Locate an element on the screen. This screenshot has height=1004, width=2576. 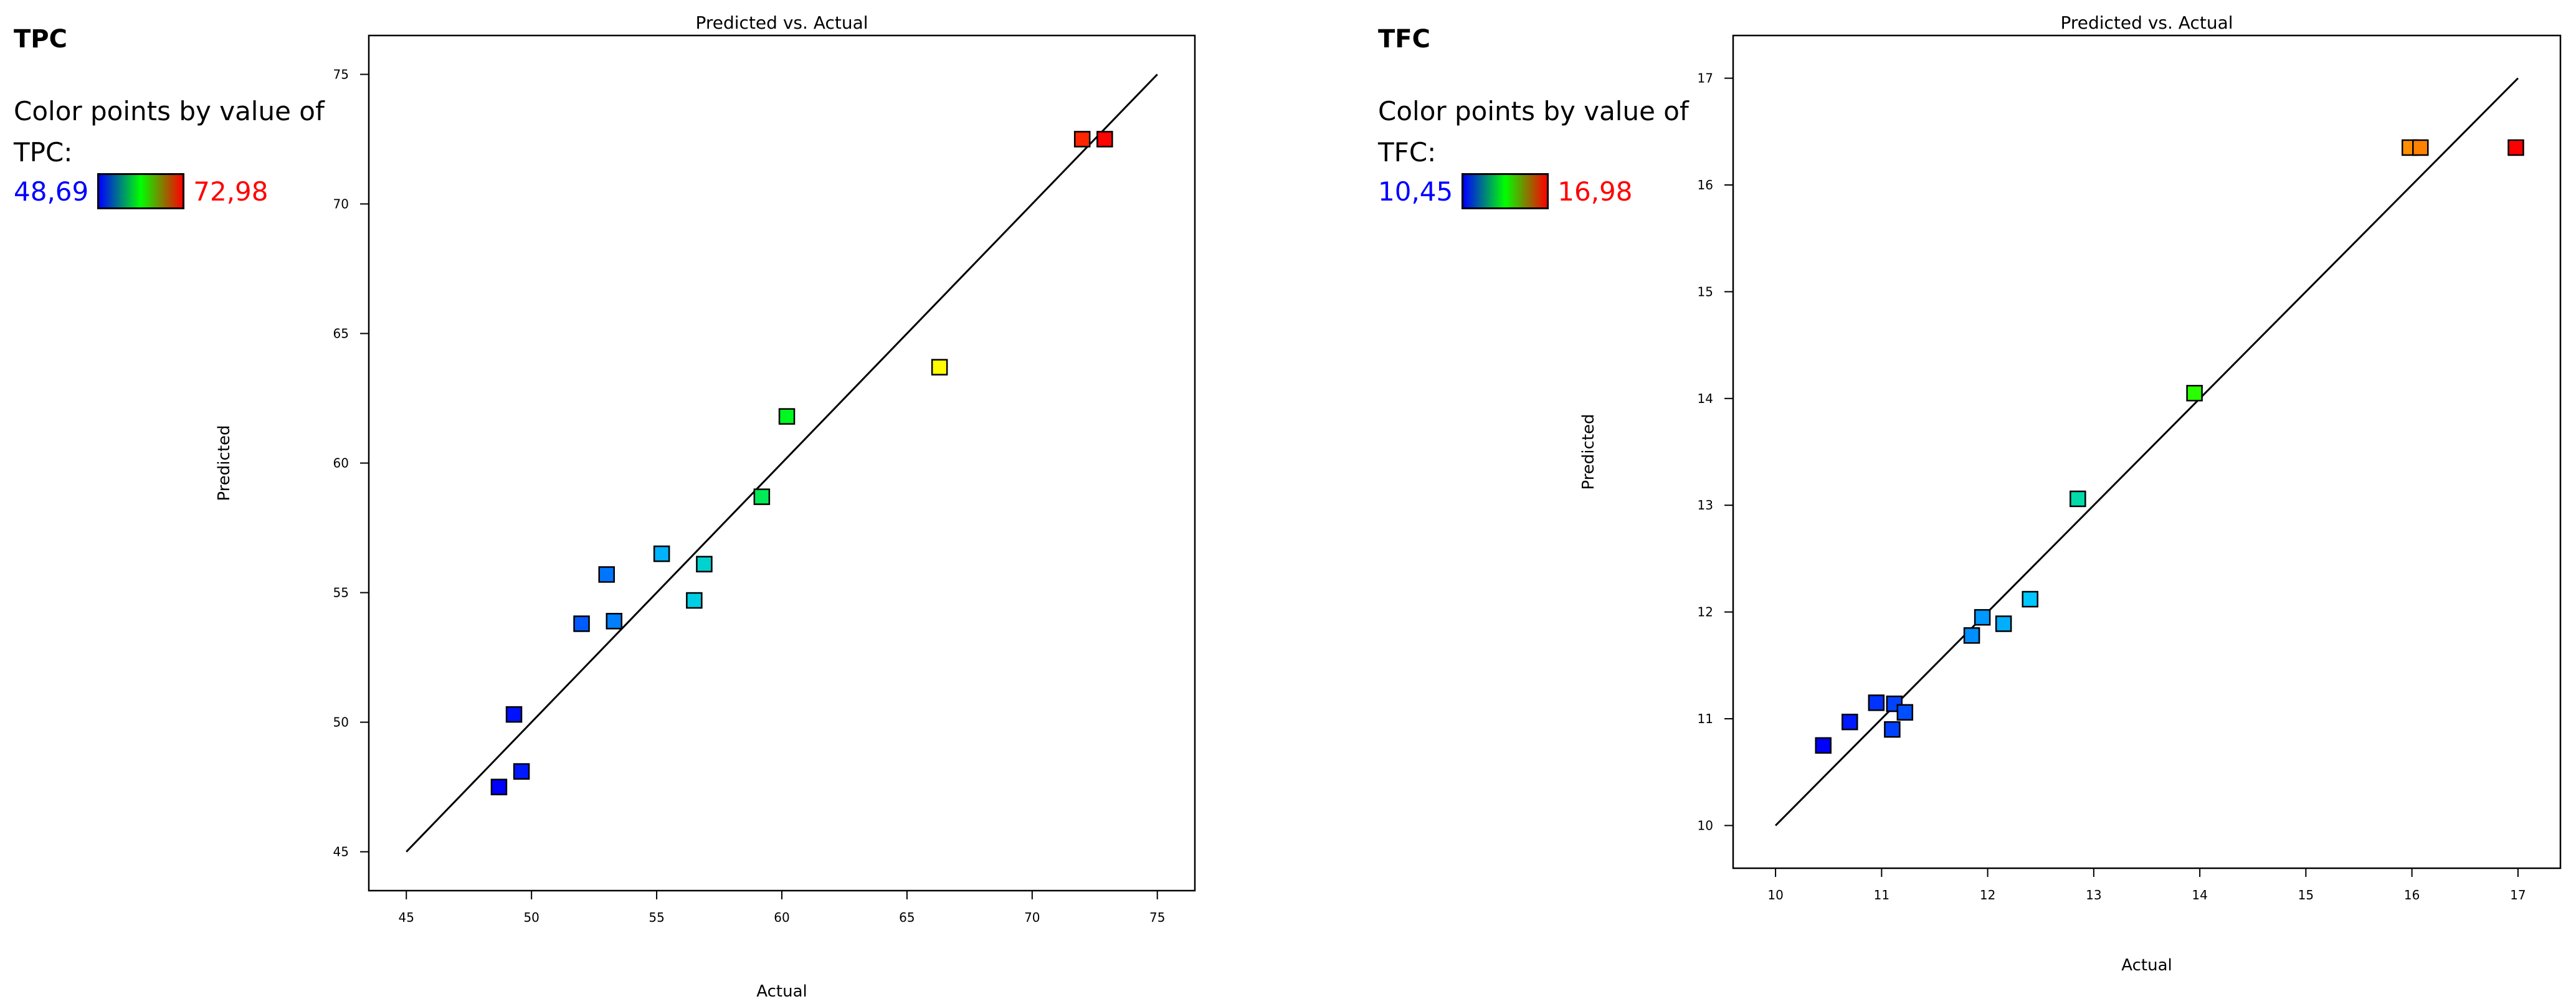
x-tick-label: 65 is located at coordinates (907, 917).